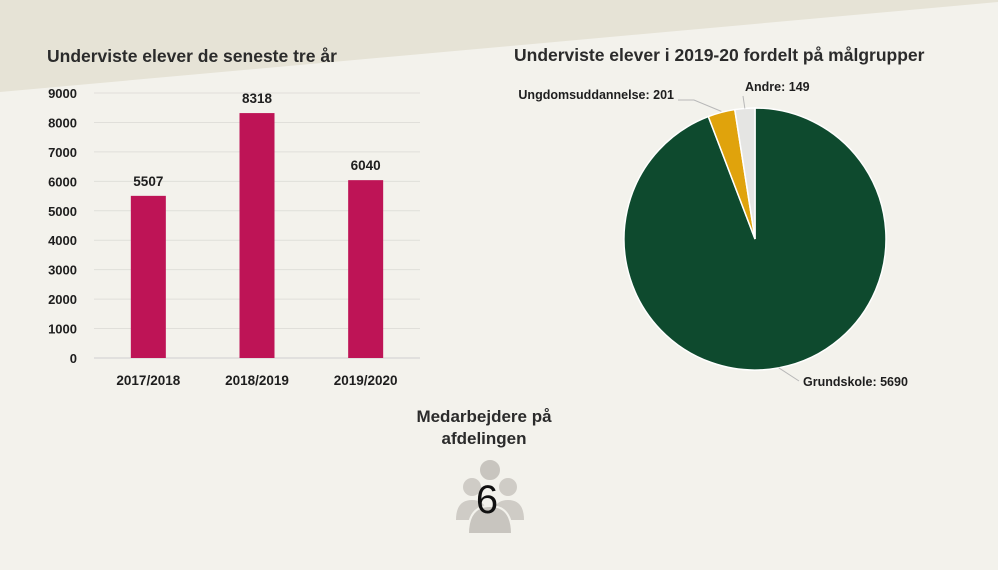  Describe the element at coordinates (148, 181) in the screenshot. I see `bar-data-label: 5507` at that location.